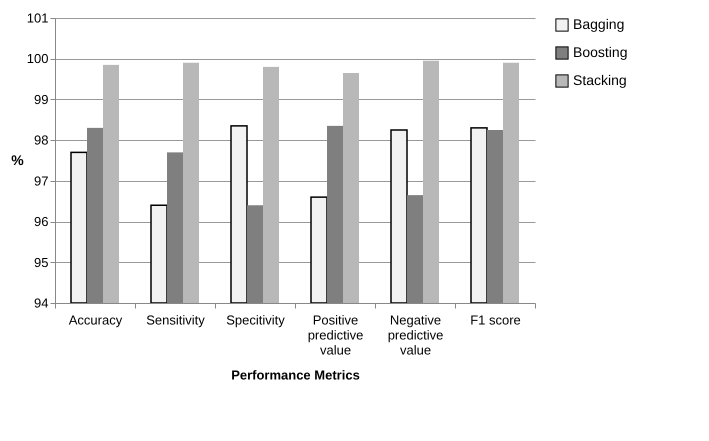 The image size is (709, 441). What do you see at coordinates (41, 140) in the screenshot?
I see `y-tick-label: 98` at bounding box center [41, 140].